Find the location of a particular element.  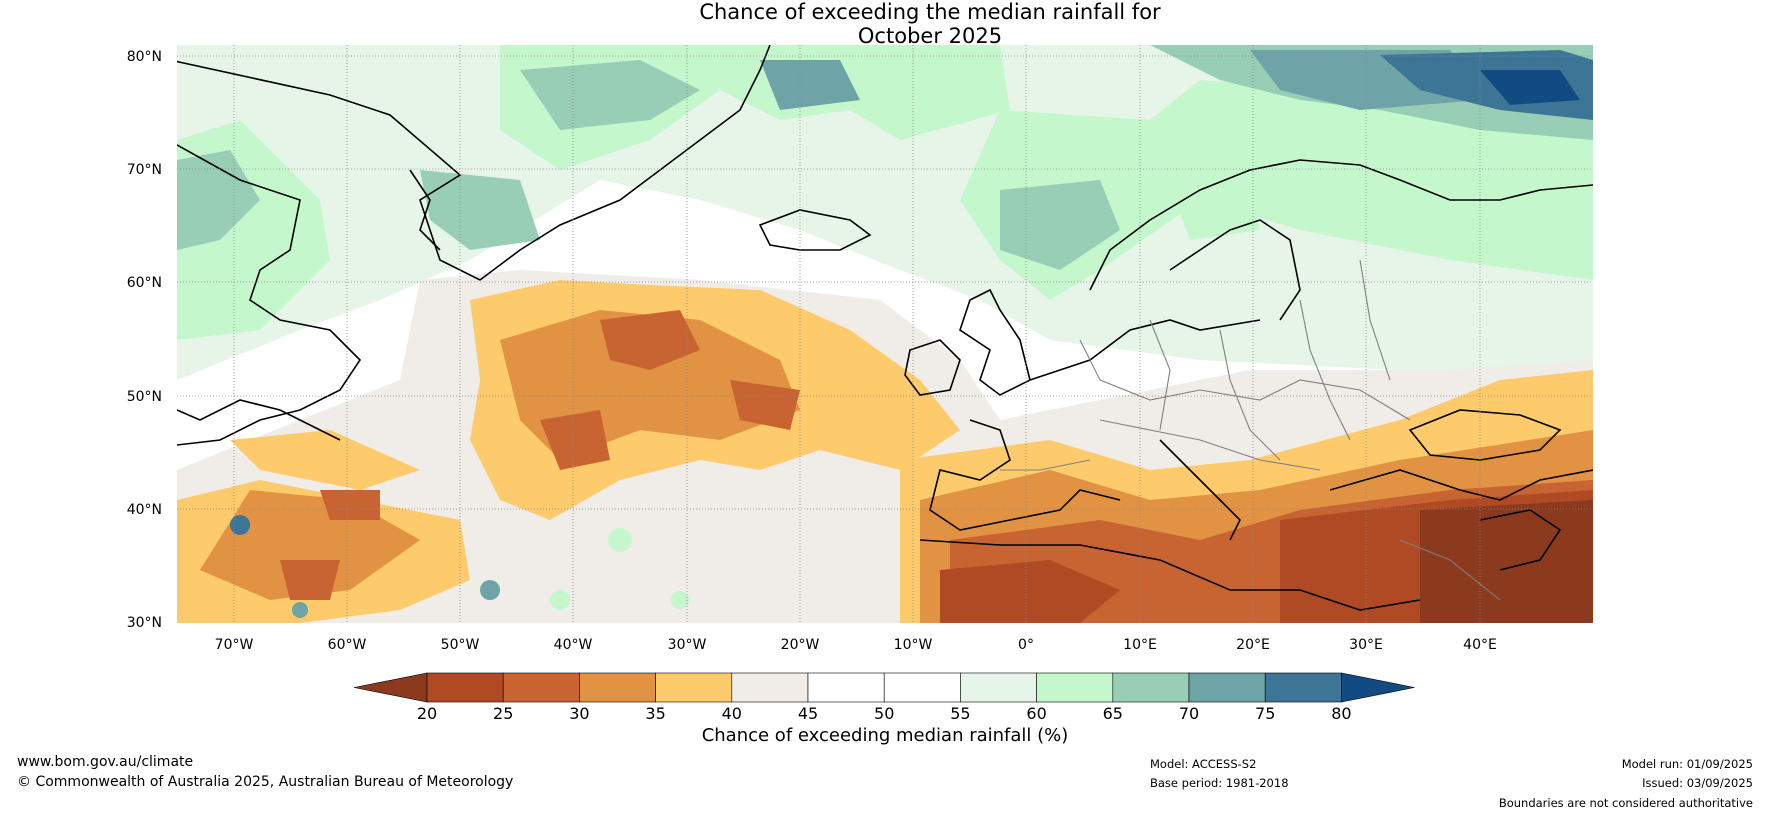

colorbar-tick-label: 35 is located at coordinates (655, 713).